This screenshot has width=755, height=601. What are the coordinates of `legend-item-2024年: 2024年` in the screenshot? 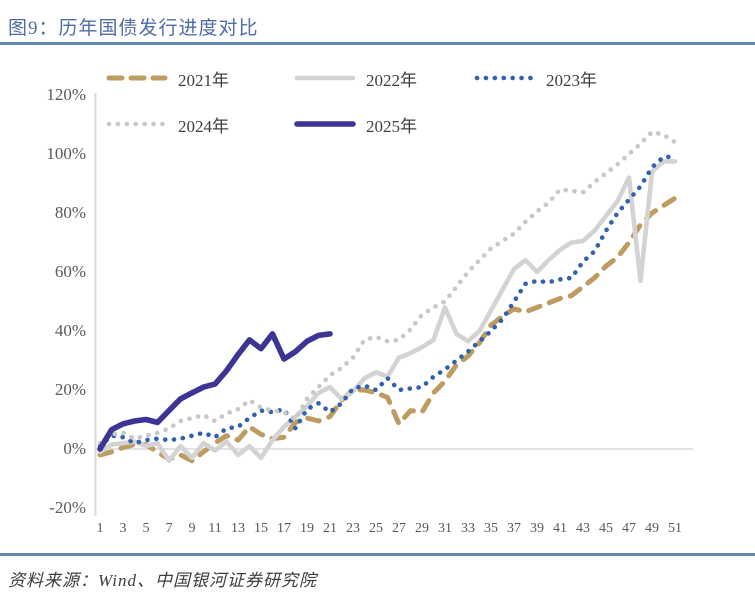 It's located at (167, 125).